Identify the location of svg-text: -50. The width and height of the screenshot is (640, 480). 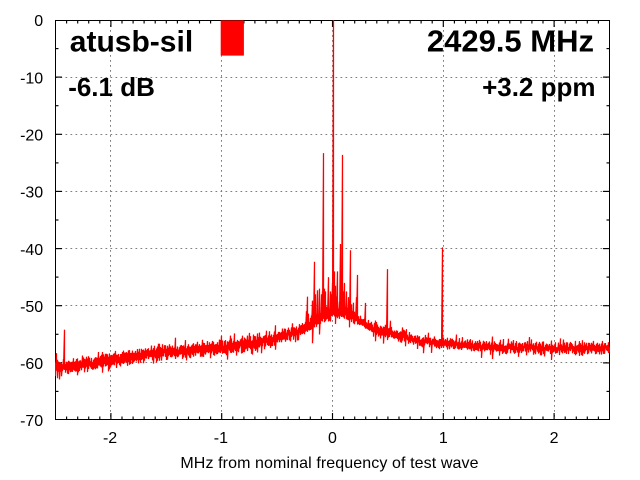
(31, 307).